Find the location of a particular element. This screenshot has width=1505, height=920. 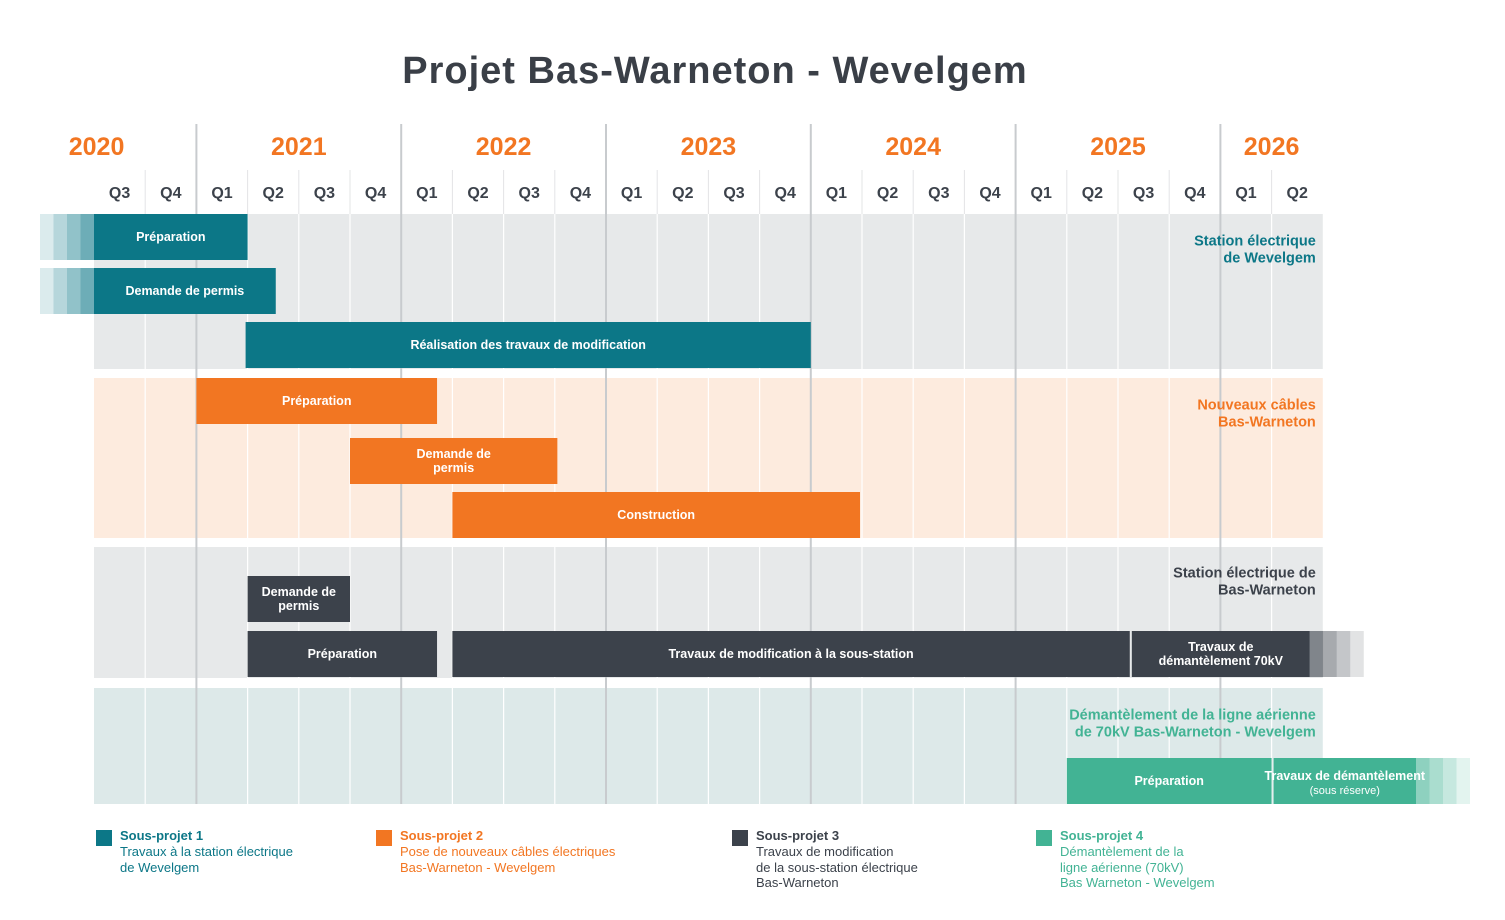

task-4-1-bar is located at coordinates (1169, 781).